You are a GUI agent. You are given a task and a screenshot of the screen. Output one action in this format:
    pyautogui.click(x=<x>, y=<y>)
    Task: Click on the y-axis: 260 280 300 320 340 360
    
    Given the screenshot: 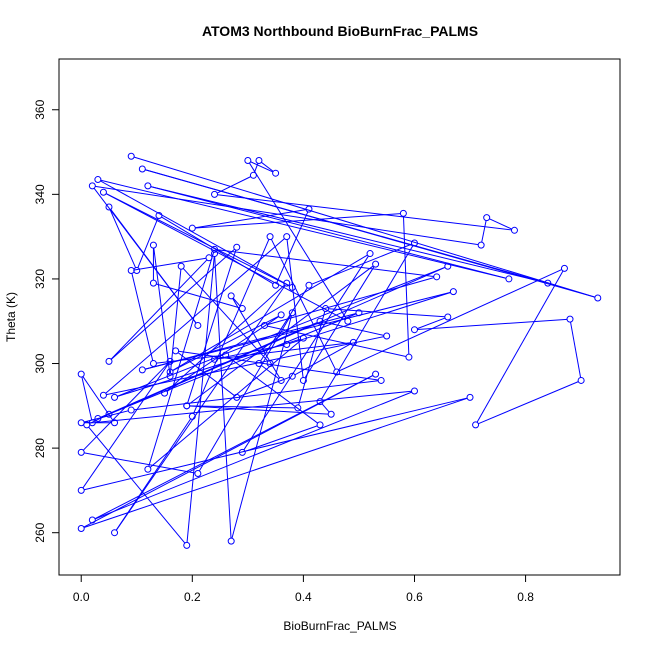 What is the action you would take?
    pyautogui.click(x=46, y=321)
    